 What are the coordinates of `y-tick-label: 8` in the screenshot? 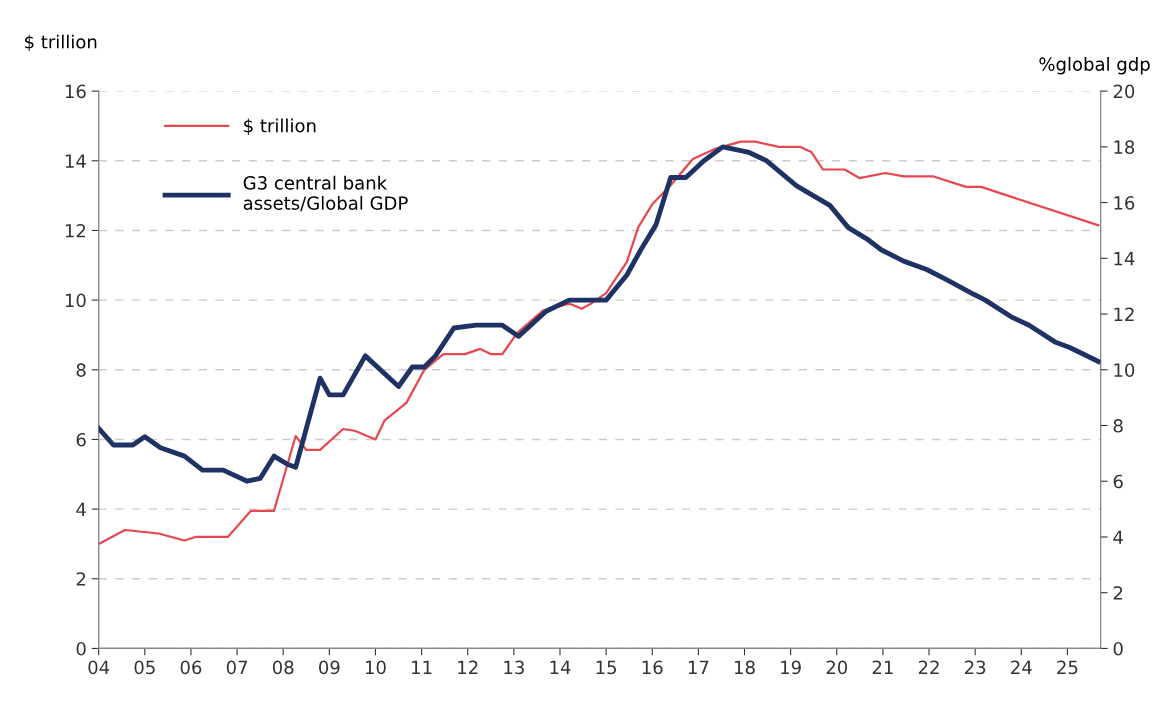 It's located at (81, 370).